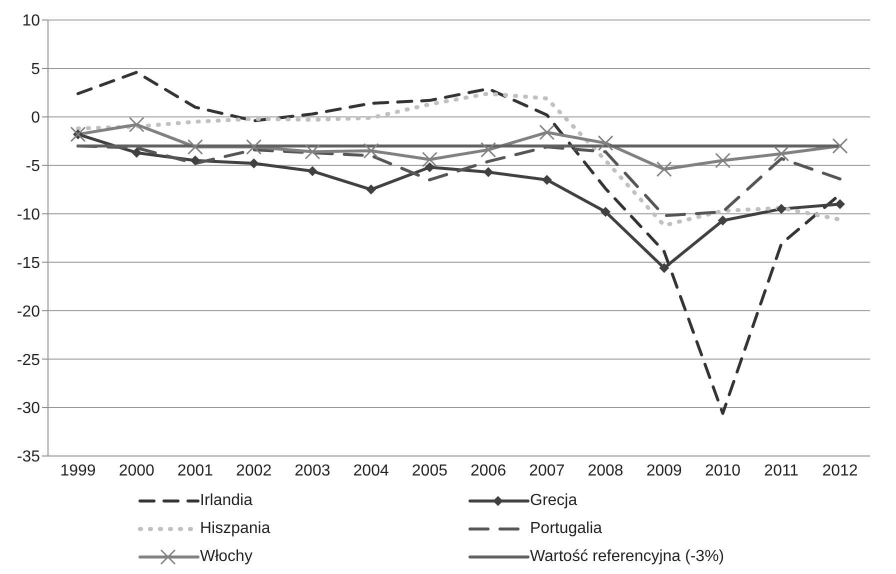 The height and width of the screenshot is (574, 896). What do you see at coordinates (781, 471) in the screenshot?
I see `x-tick-label: 2011` at bounding box center [781, 471].